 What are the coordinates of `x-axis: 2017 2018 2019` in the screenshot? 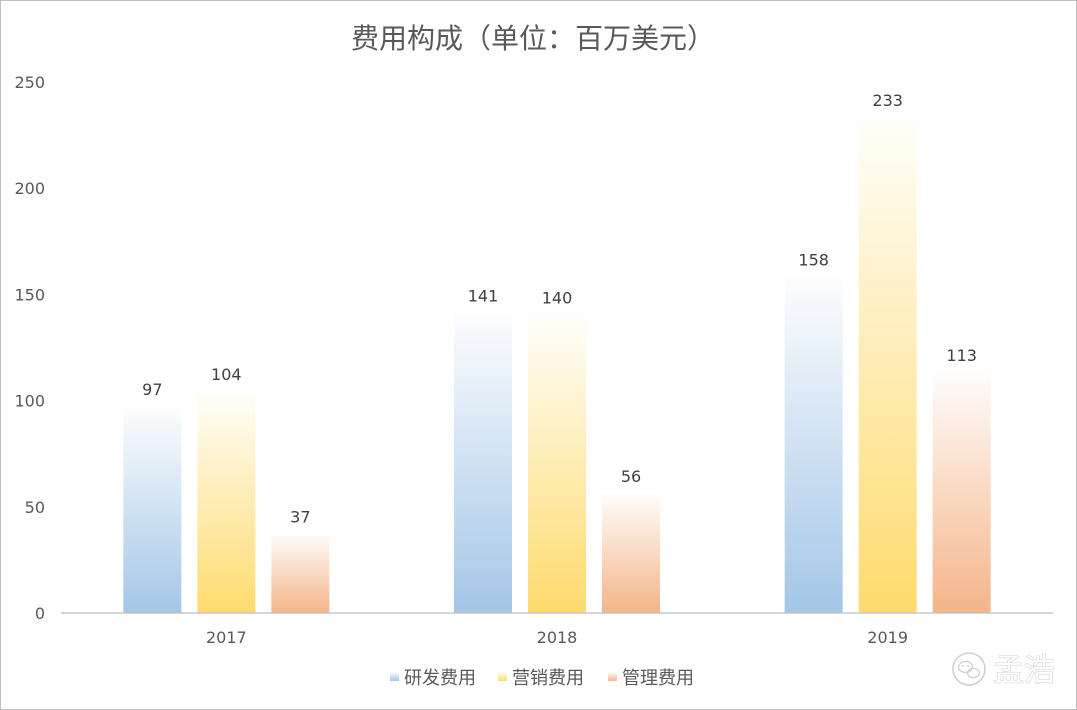 It's located at (557, 637).